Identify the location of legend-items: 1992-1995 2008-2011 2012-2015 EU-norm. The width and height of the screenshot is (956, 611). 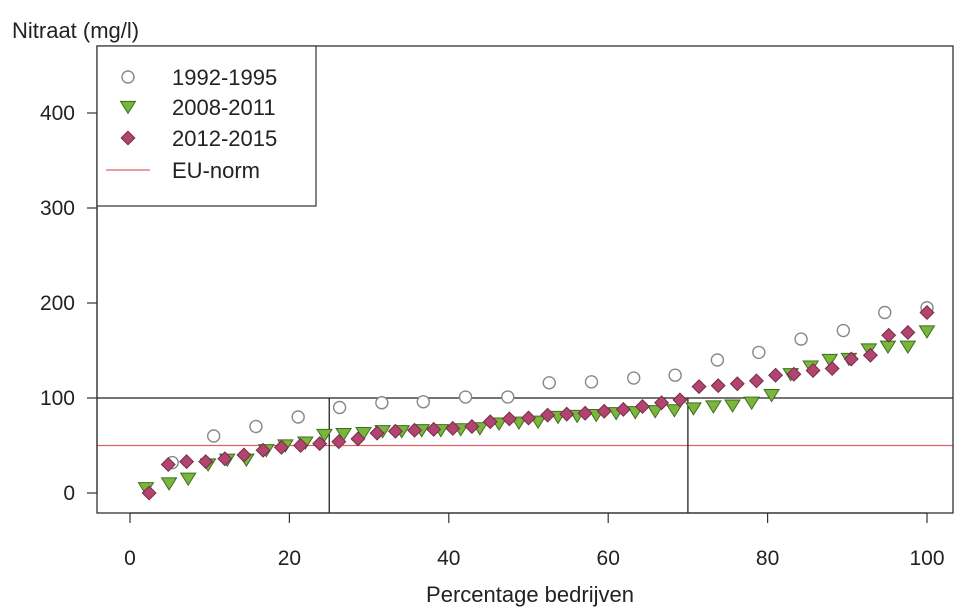
(191, 124).